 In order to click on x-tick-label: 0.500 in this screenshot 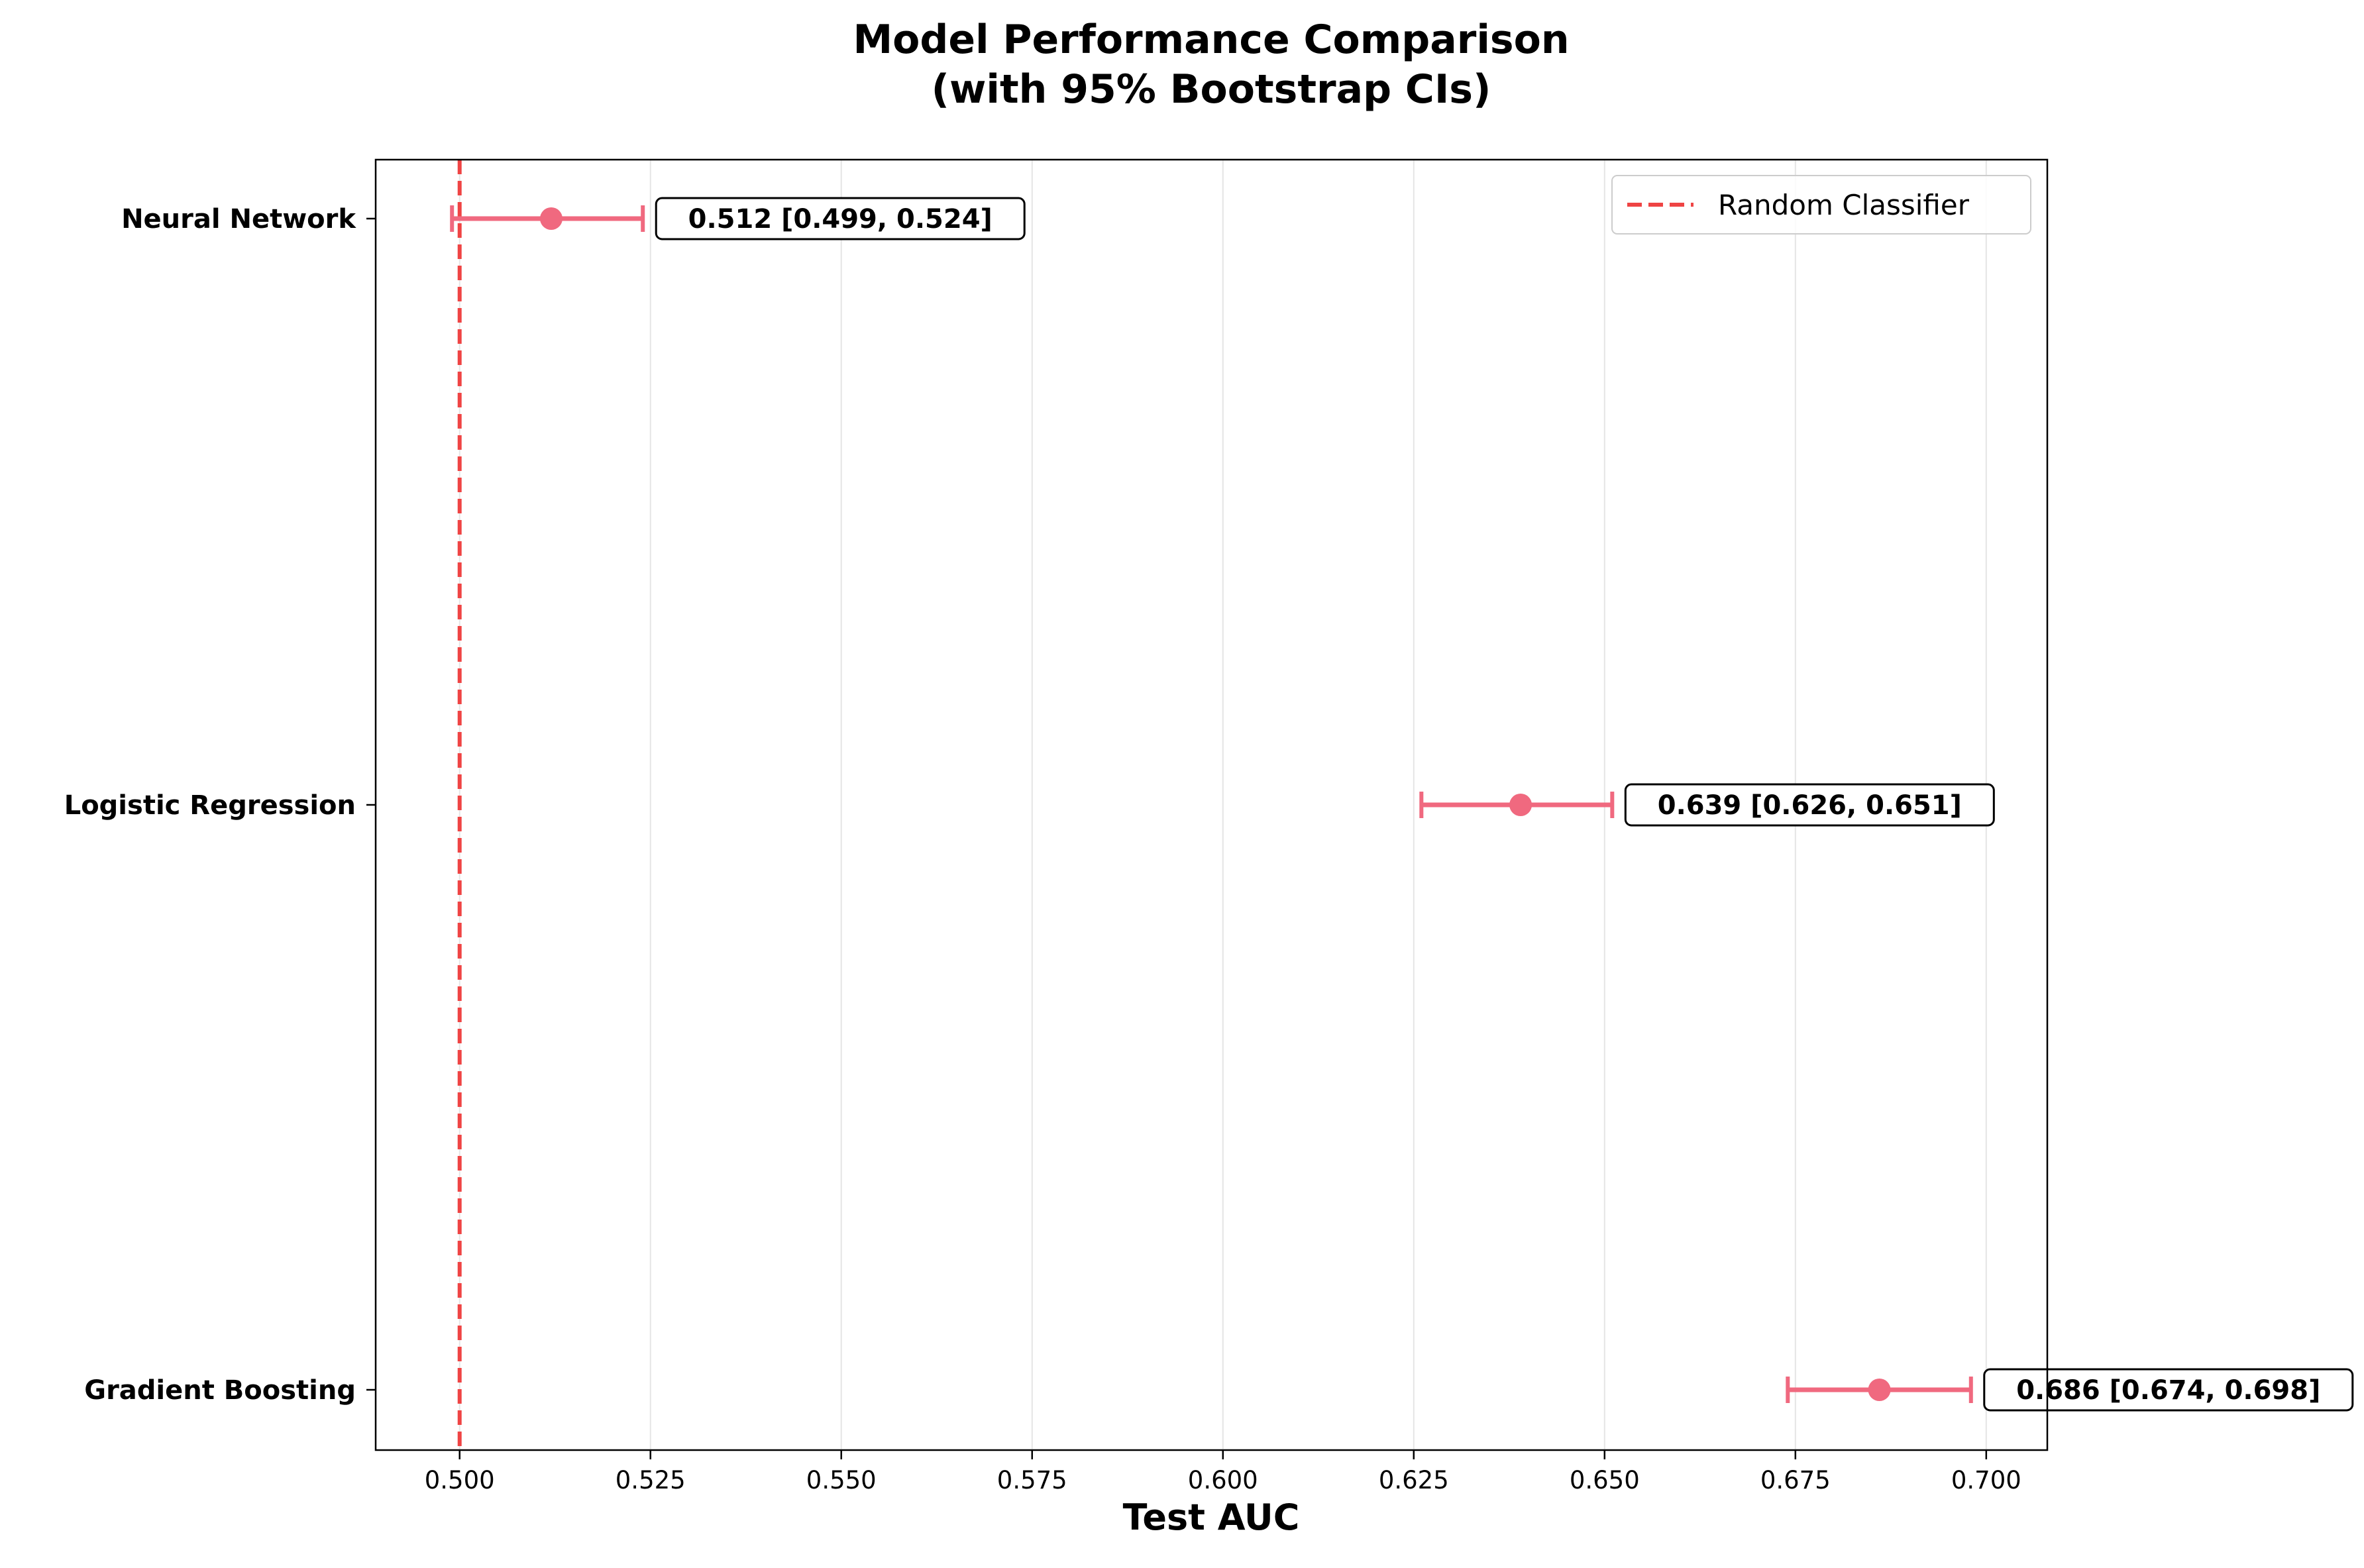, I will do `click(460, 1480)`.